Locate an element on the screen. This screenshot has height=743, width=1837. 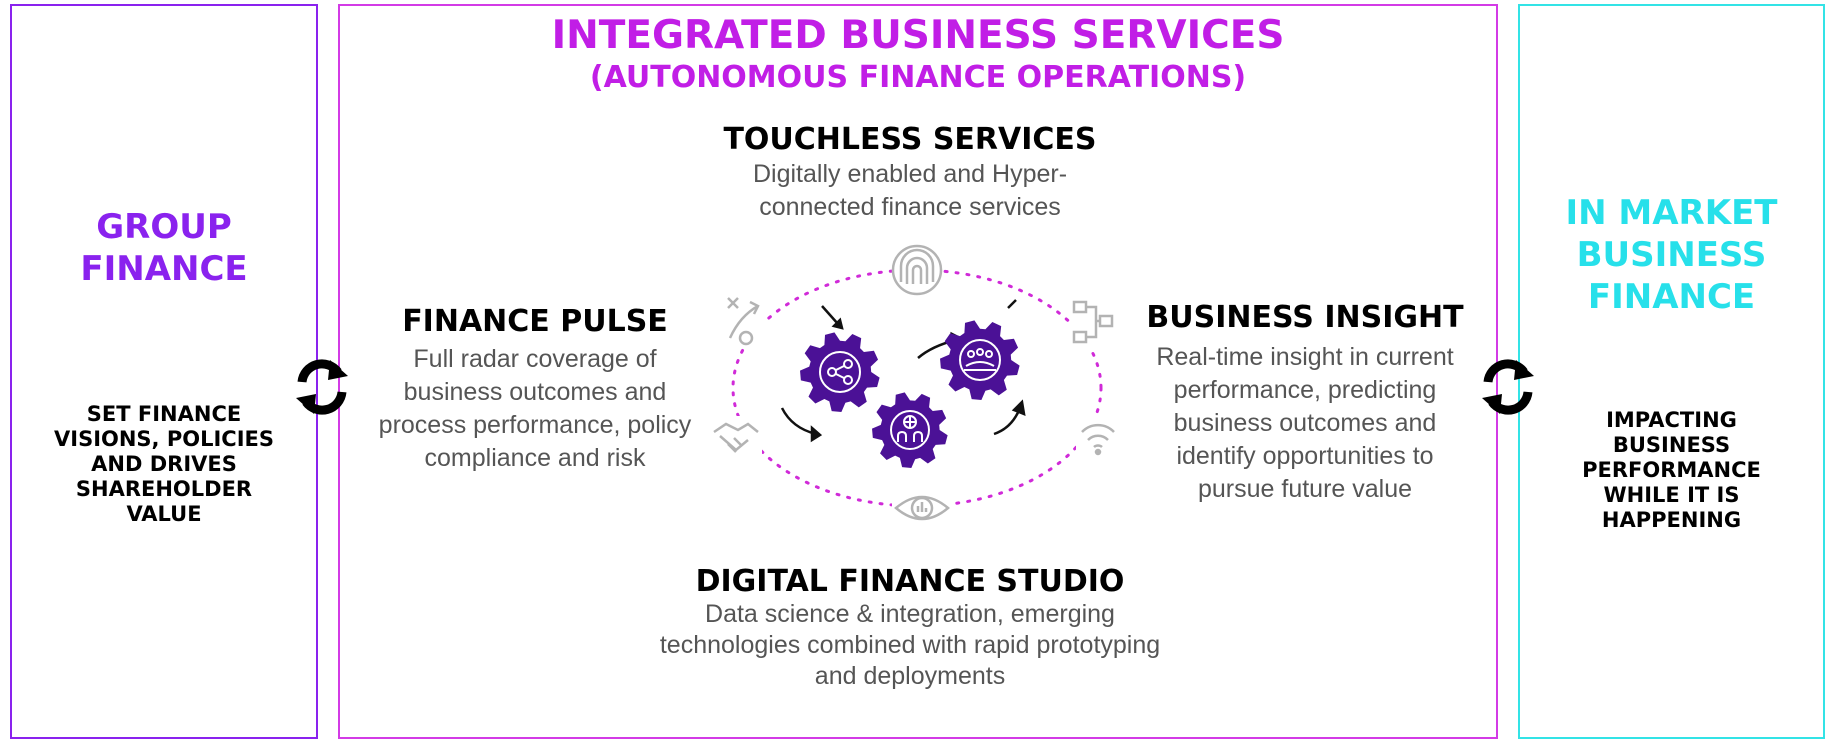
meeting-icon is located at coordinates (980, 359).